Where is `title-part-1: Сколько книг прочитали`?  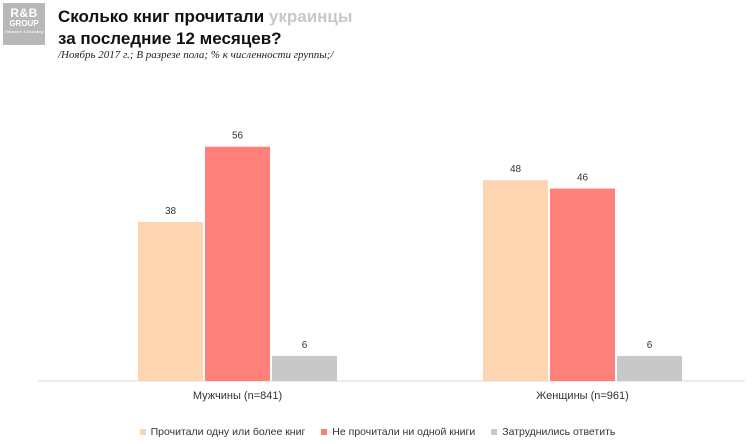 title-part-1: Сколько книг прочитали is located at coordinates (163, 16).